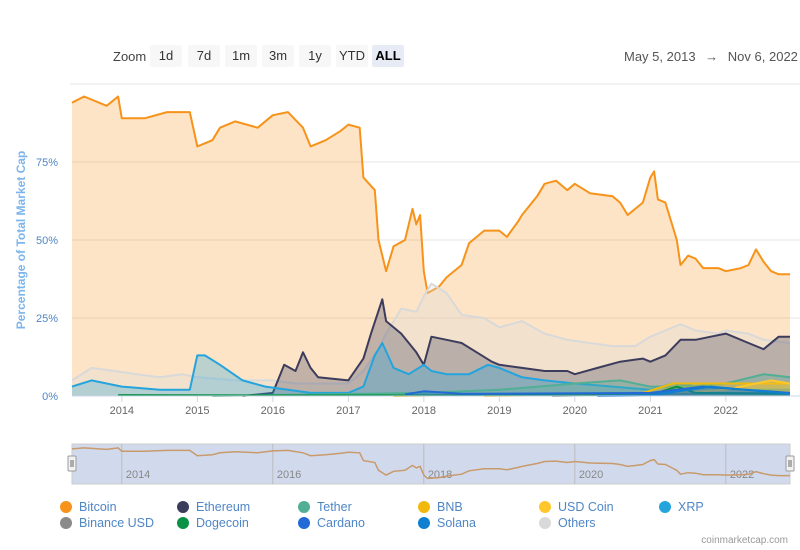 This screenshot has width=800, height=550. I want to click on x-tick-label: 2016, so click(273, 411).